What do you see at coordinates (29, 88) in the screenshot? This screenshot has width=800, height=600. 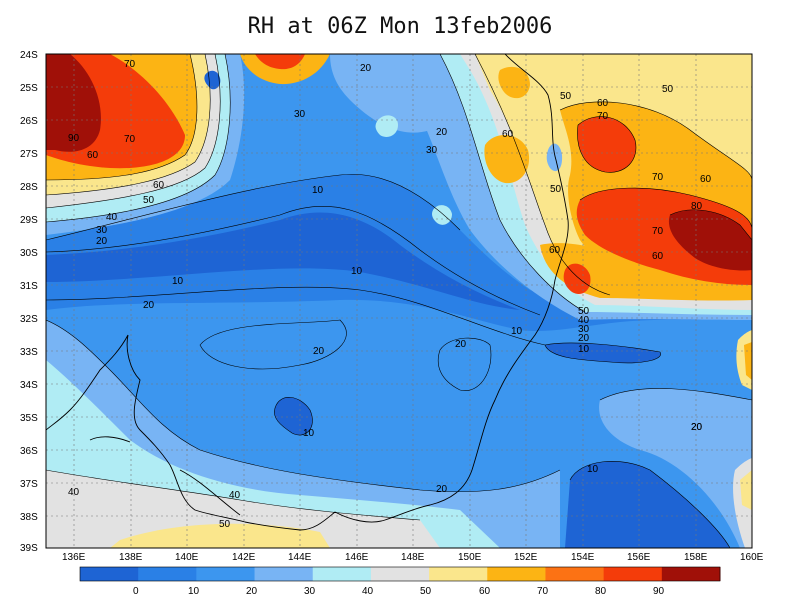 I see `lat-label: 25S` at bounding box center [29, 88].